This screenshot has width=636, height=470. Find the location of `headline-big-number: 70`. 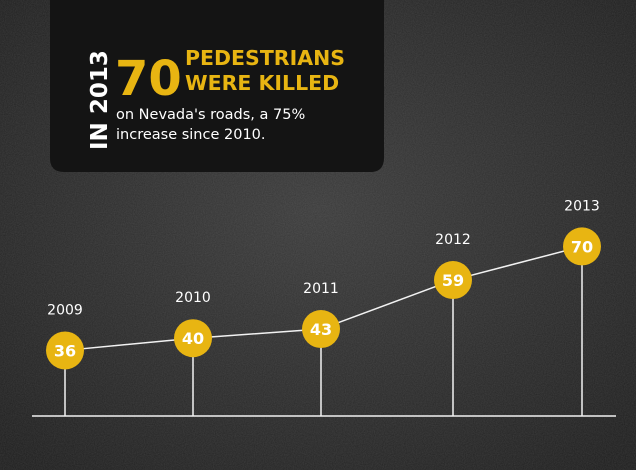

headline-big-number: 70 is located at coordinates (148, 79).